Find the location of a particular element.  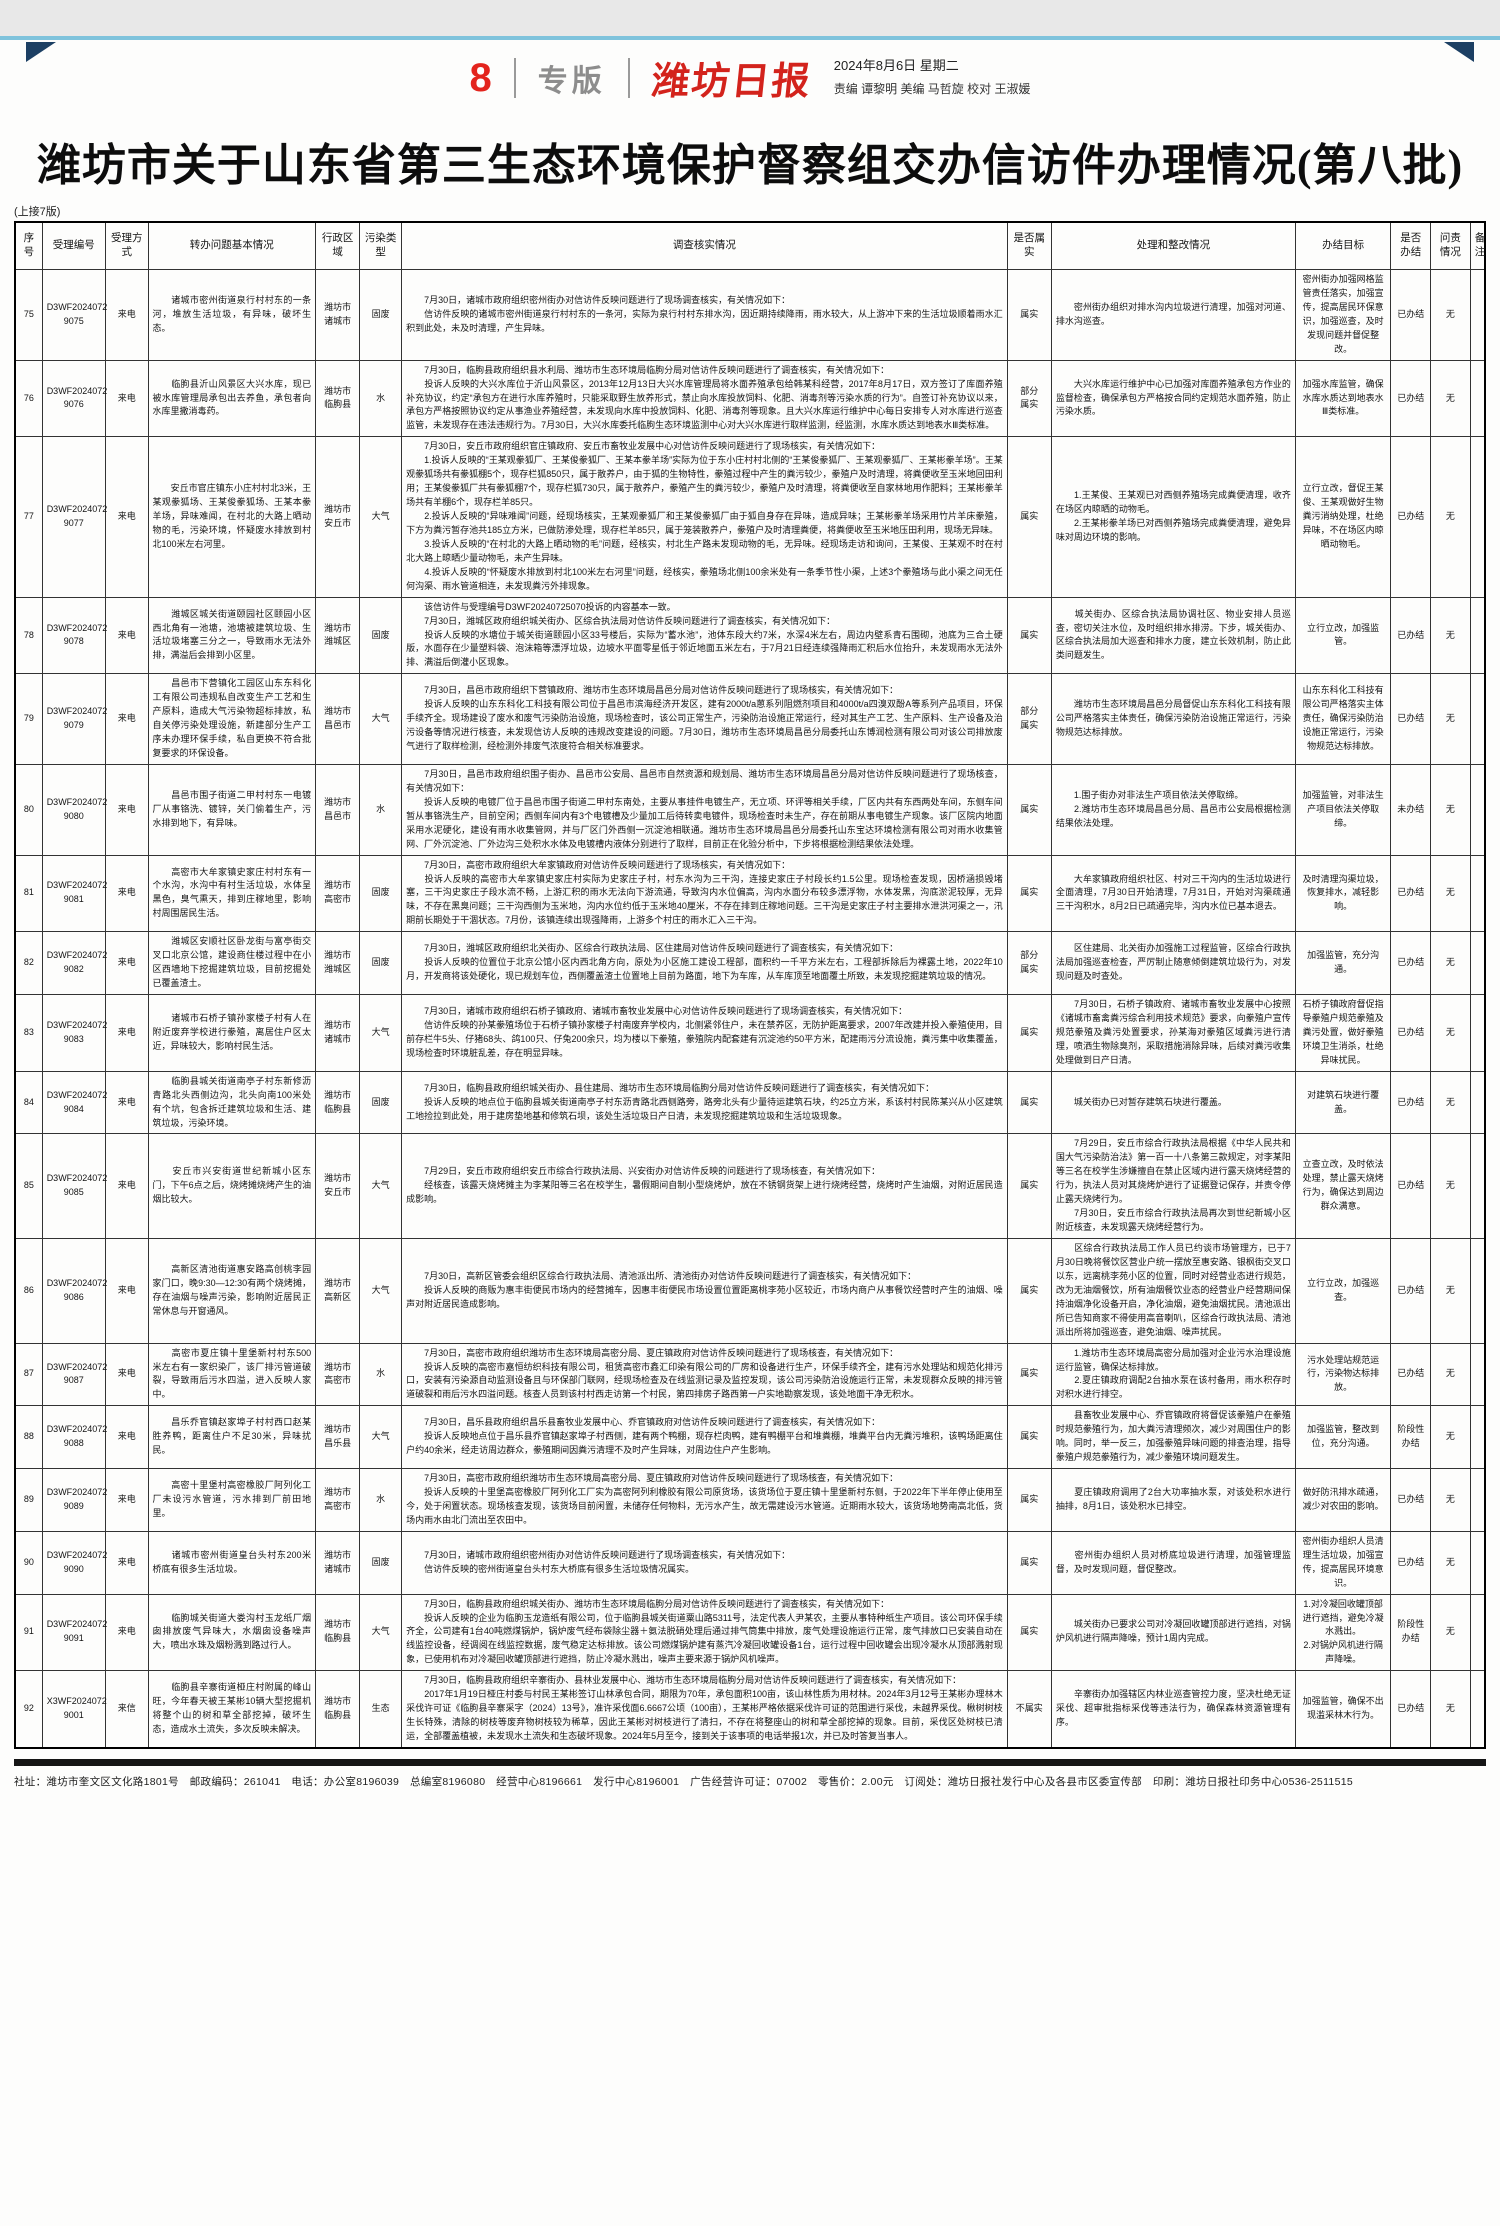

cell-serial-number: 86 is located at coordinates (28, 1291).